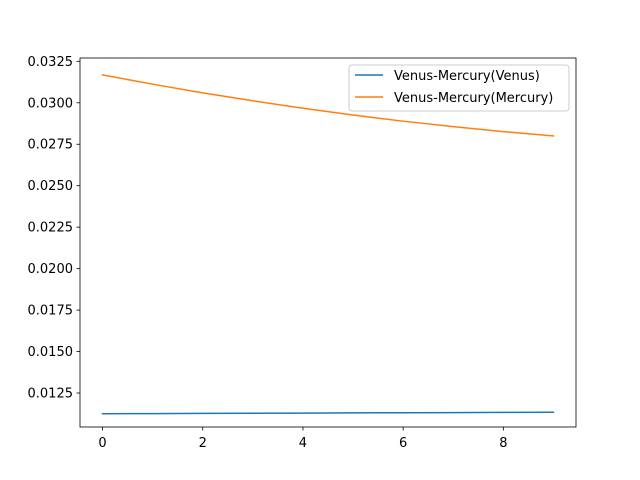 The width and height of the screenshot is (640, 480). I want to click on y-tick-label: 0.0300, so click(51, 103).